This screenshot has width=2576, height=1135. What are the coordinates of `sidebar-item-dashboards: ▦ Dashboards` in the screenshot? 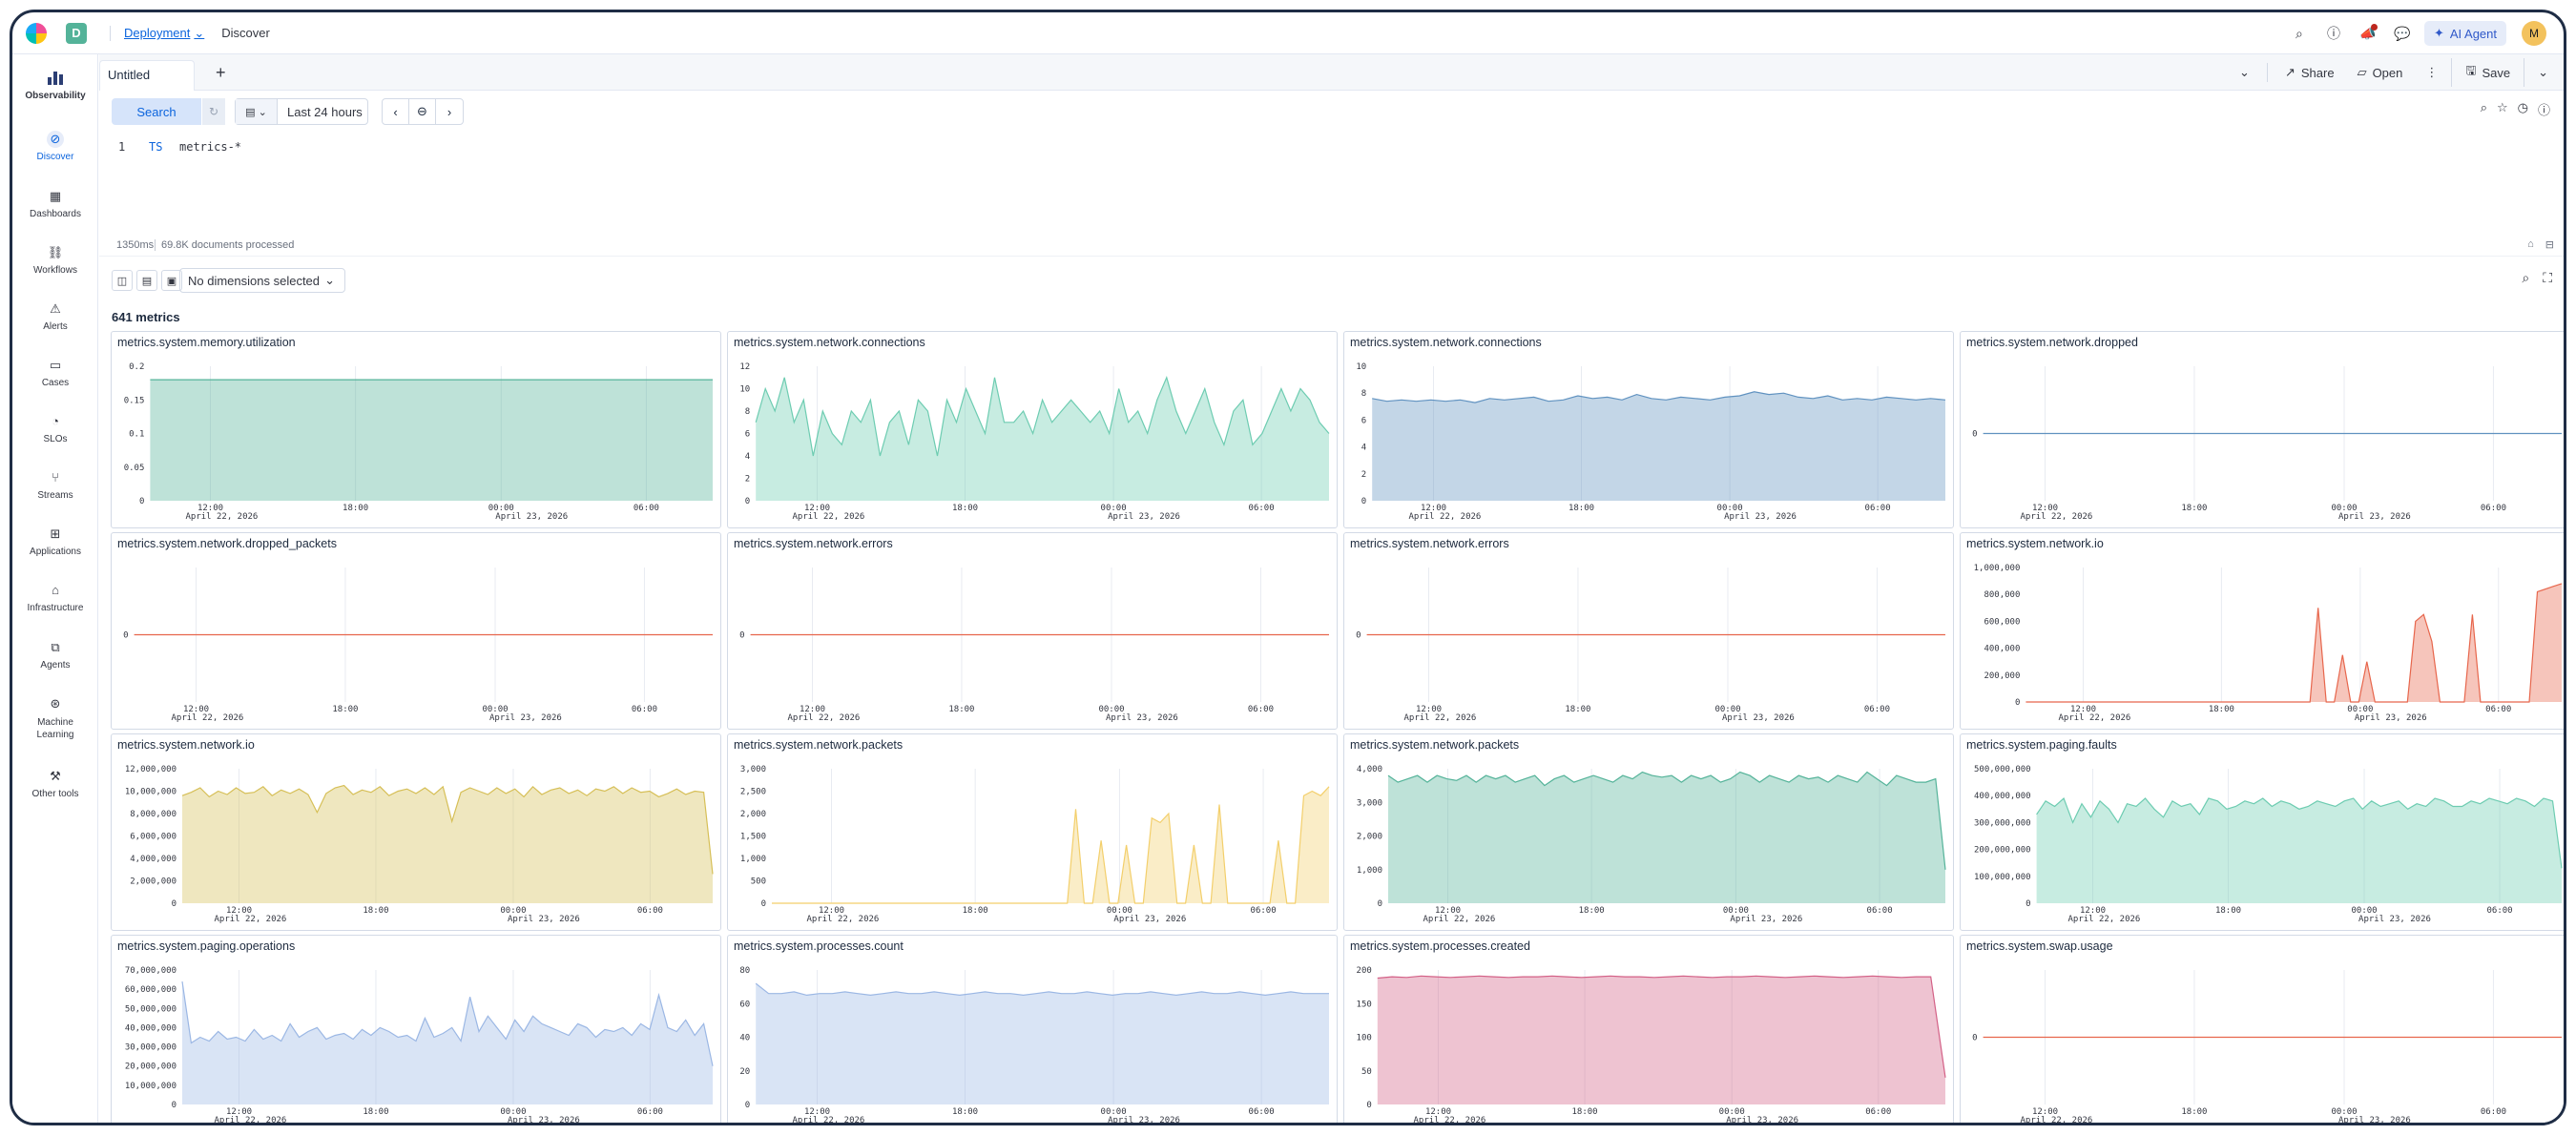 It's located at (55, 203).